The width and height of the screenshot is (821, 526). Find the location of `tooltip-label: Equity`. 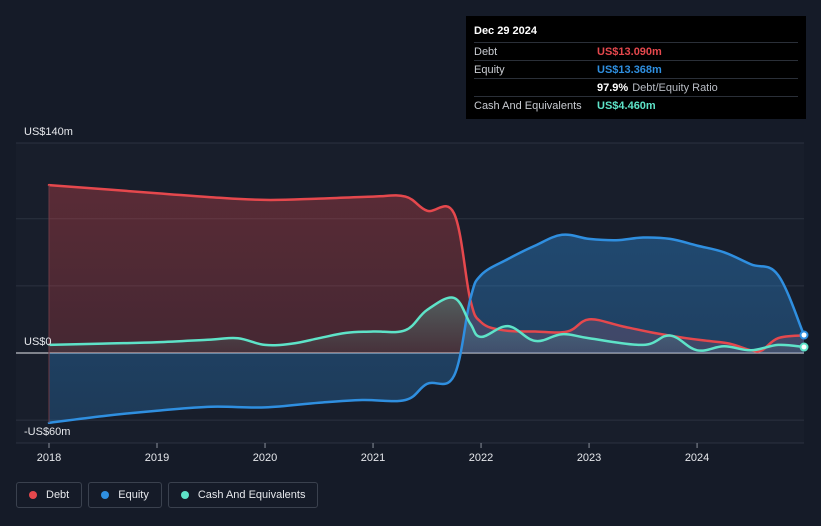

tooltip-label: Equity is located at coordinates (489, 69).